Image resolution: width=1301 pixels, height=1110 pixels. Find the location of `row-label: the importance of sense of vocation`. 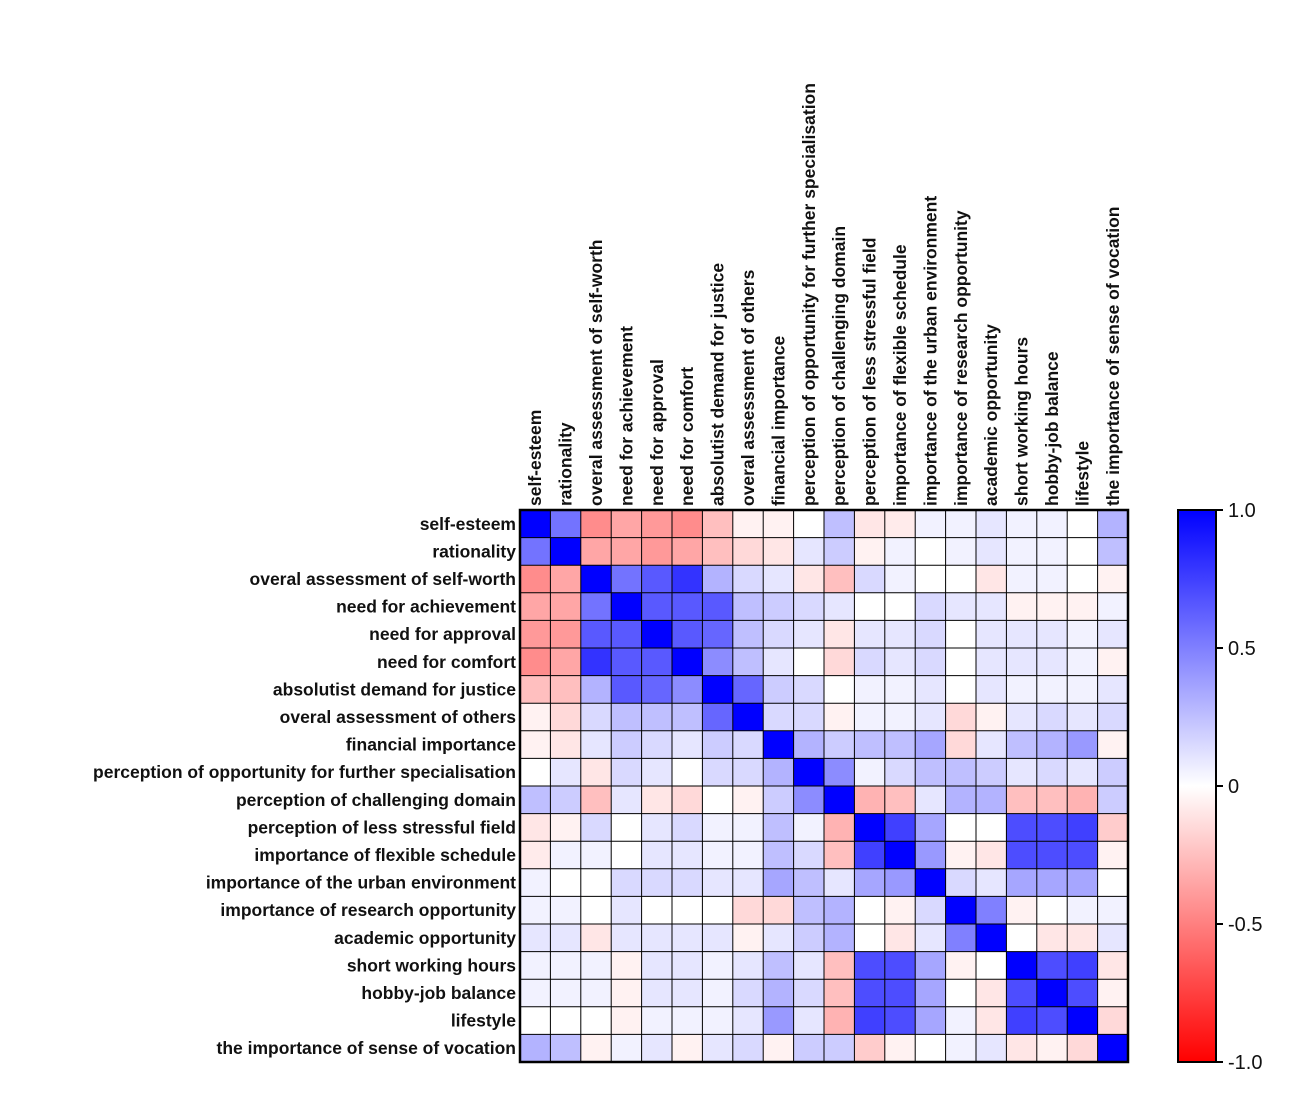

row-label: the importance of sense of vocation is located at coordinates (367, 1048).